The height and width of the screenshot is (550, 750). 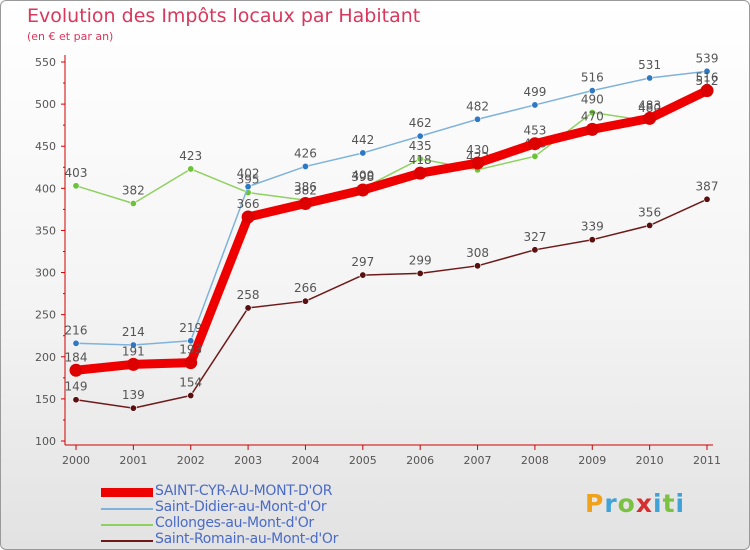 What do you see at coordinates (248, 204) in the screenshot?
I see `data-label-saint-cyr-au-mont-d-or: 366` at bounding box center [248, 204].